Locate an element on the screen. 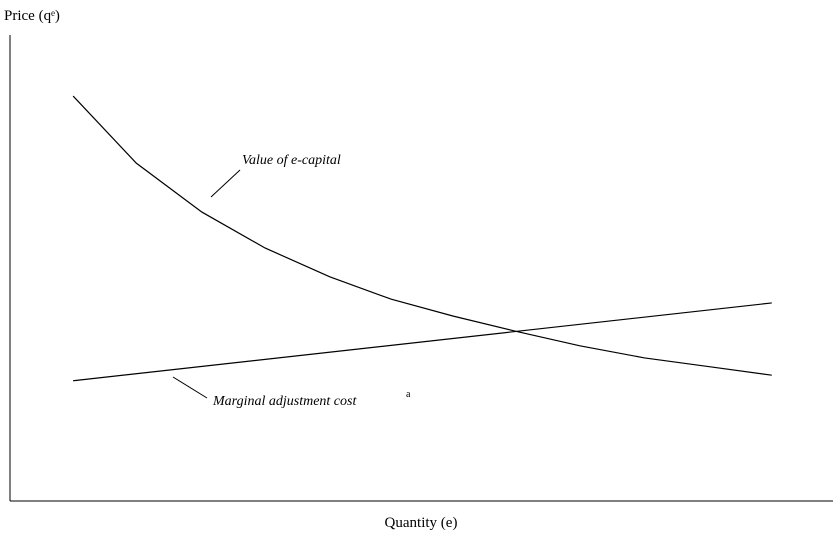  note-mark: a is located at coordinates (408, 394).